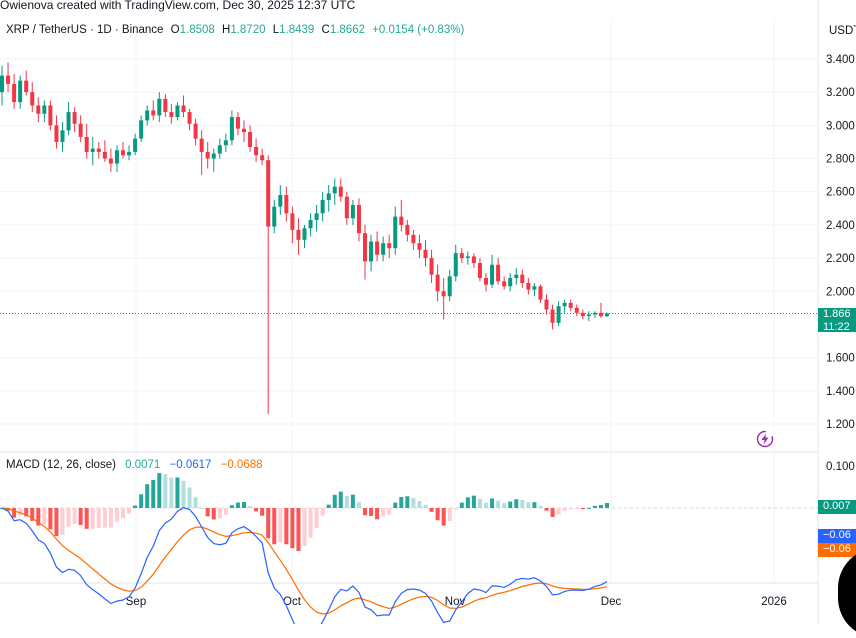 This screenshot has width=856, height=638. What do you see at coordinates (61, 465) in the screenshot?
I see `macd-title: MACD (12, 26, close)` at bounding box center [61, 465].